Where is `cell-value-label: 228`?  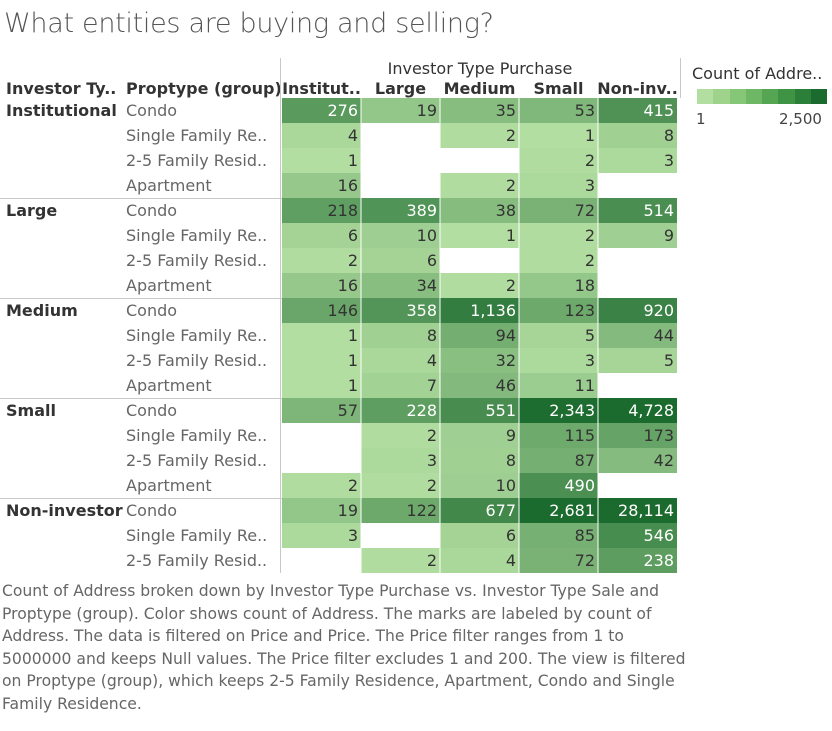
cell-value-label: 228 is located at coordinates (421, 410).